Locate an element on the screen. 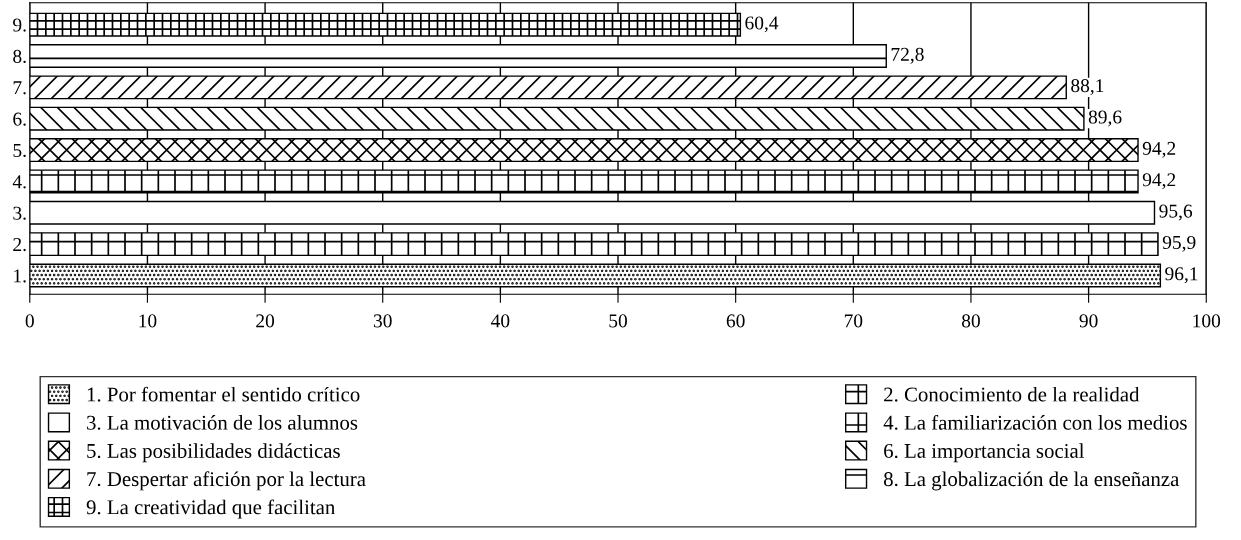  x-tick-label: 40 is located at coordinates (500, 321).